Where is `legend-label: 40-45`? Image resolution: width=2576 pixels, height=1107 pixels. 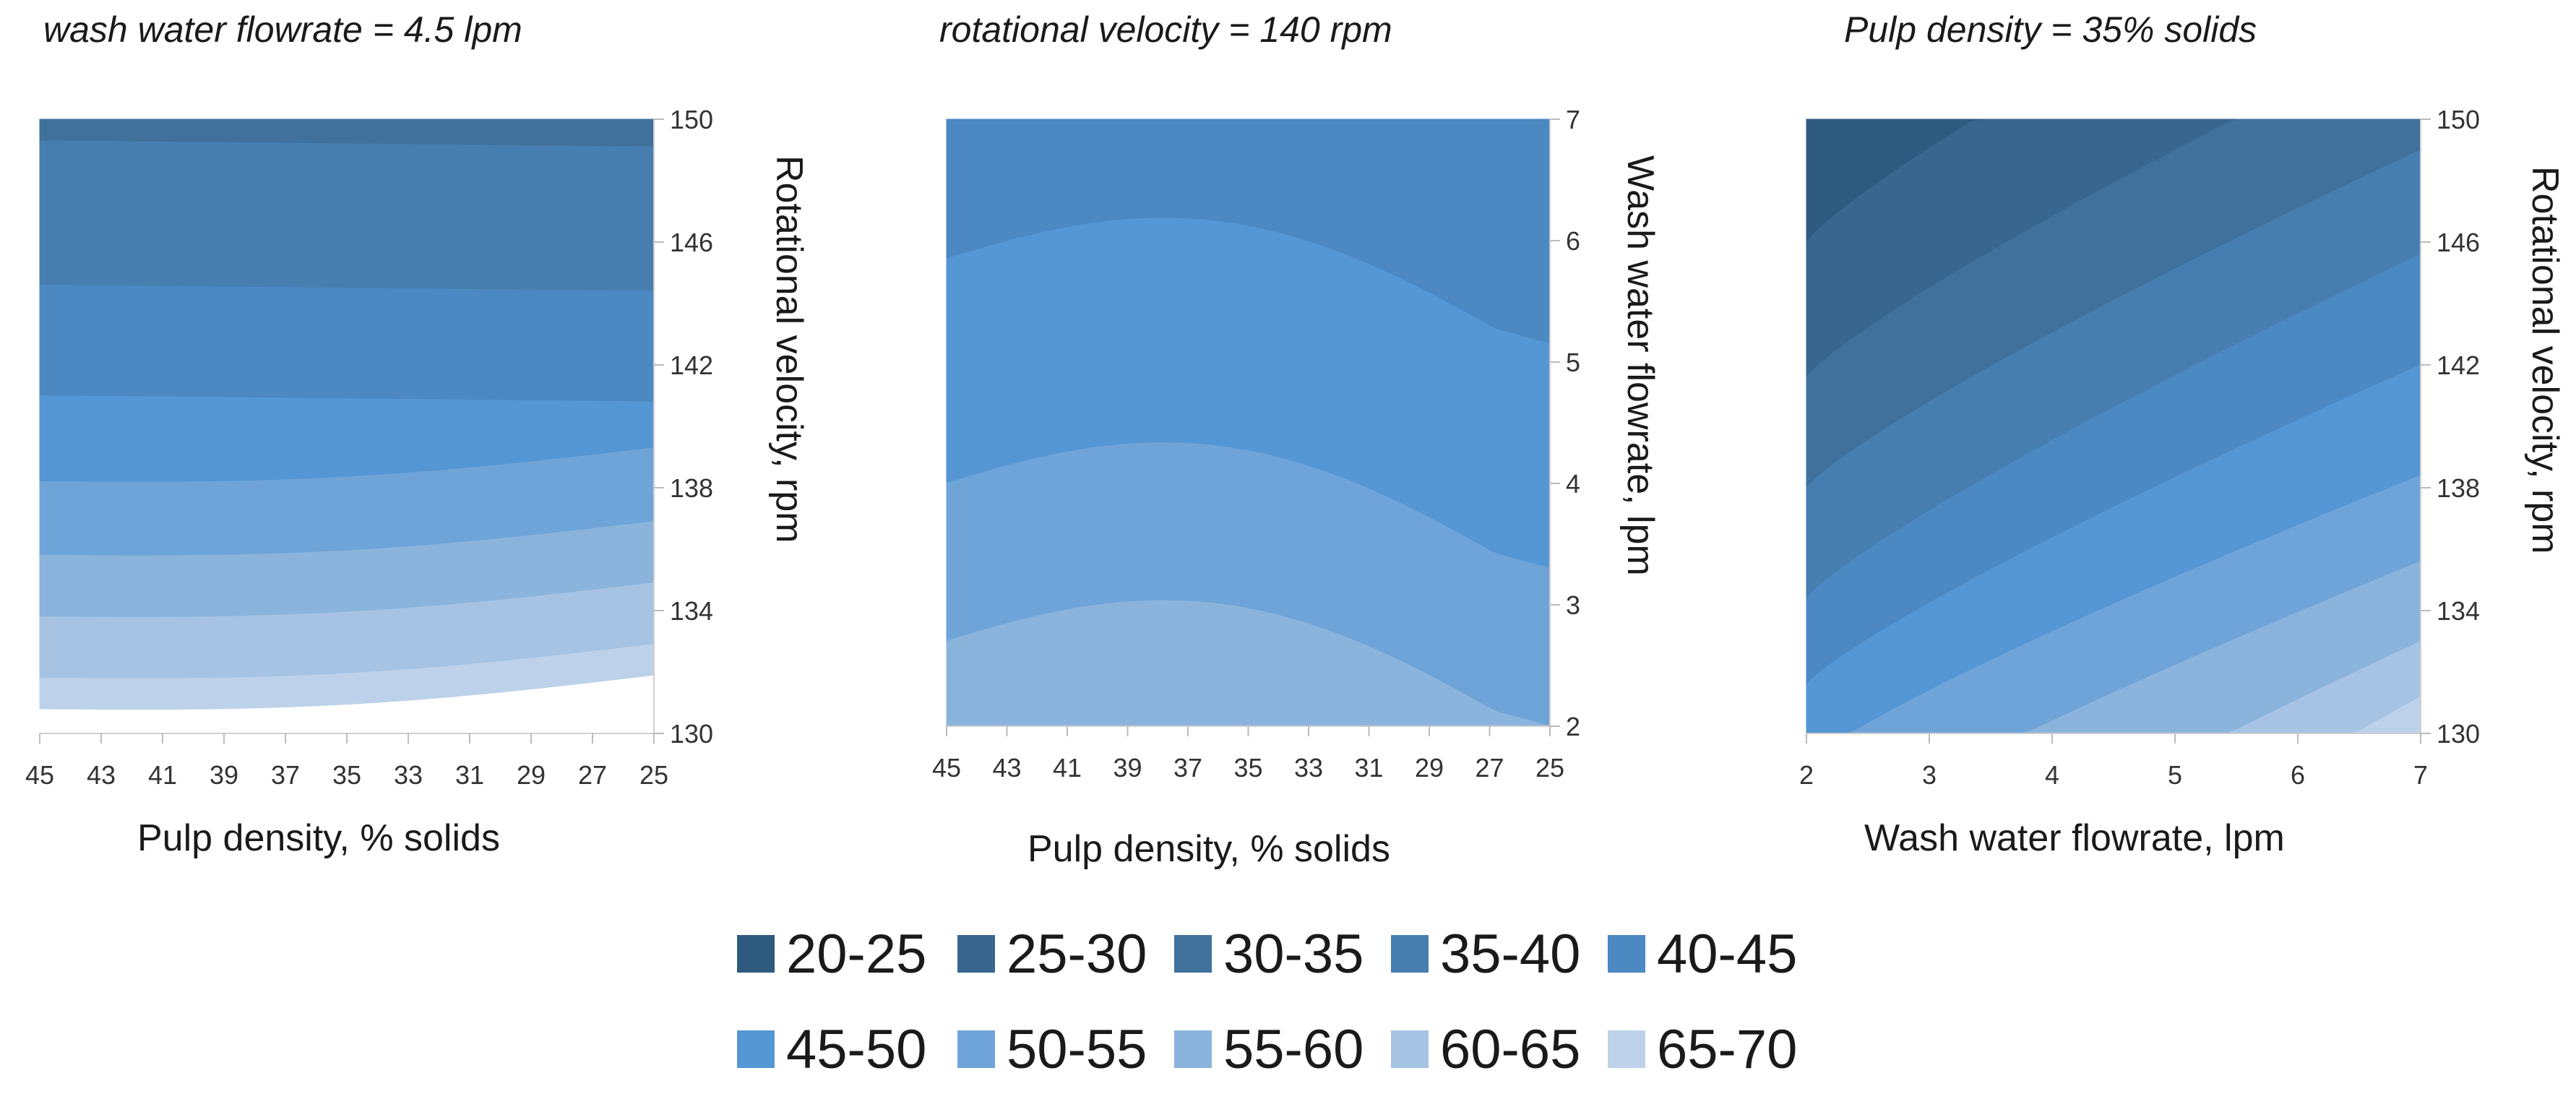
legend-label: 40-45 is located at coordinates (1727, 954).